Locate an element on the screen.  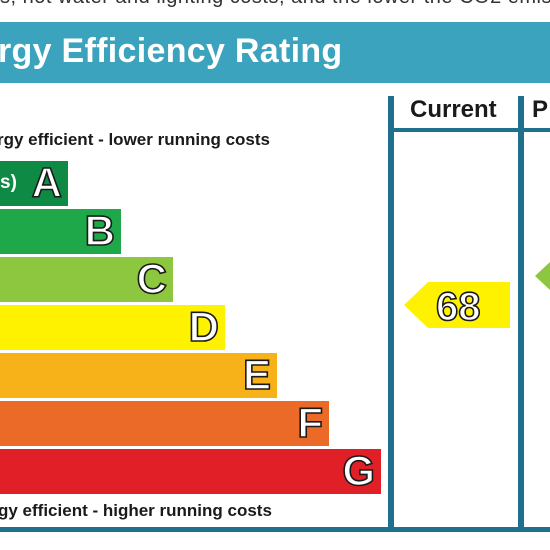
band-letter: B is located at coordinates (100, 230).